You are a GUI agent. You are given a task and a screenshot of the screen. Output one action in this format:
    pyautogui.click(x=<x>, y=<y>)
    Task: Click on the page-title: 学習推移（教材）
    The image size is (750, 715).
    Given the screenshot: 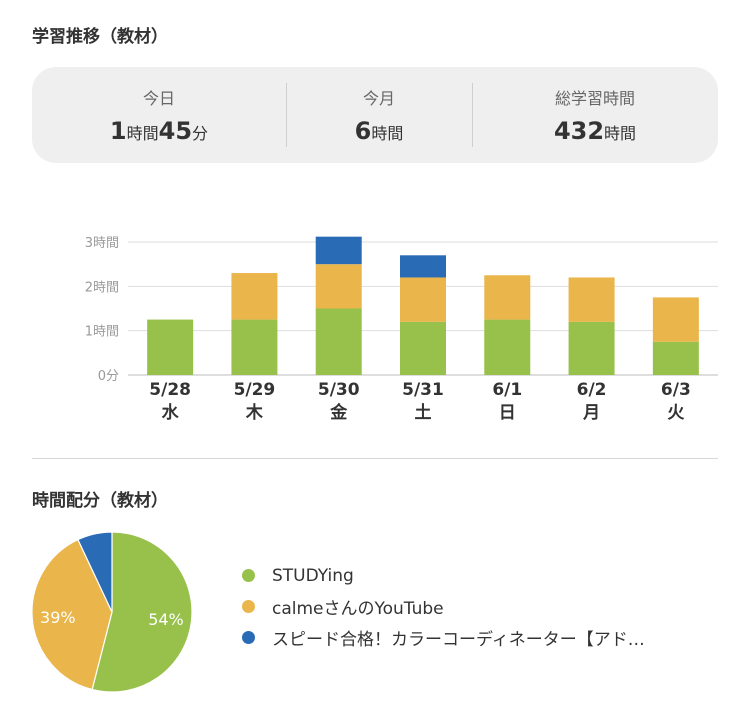 What is the action you would take?
    pyautogui.click(x=100, y=37)
    